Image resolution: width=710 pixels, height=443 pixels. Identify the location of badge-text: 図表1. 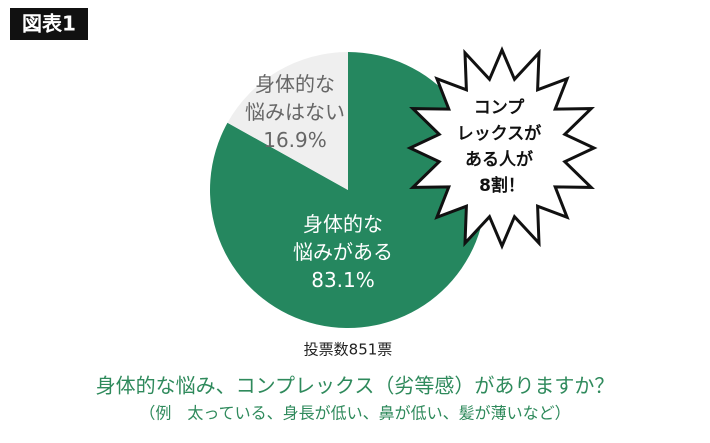
(49, 24).